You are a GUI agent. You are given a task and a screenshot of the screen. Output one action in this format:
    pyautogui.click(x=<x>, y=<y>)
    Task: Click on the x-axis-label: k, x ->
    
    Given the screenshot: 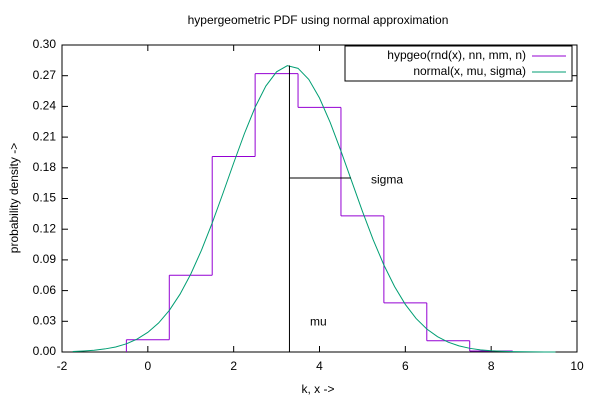 What is the action you would take?
    pyautogui.click(x=317, y=389)
    